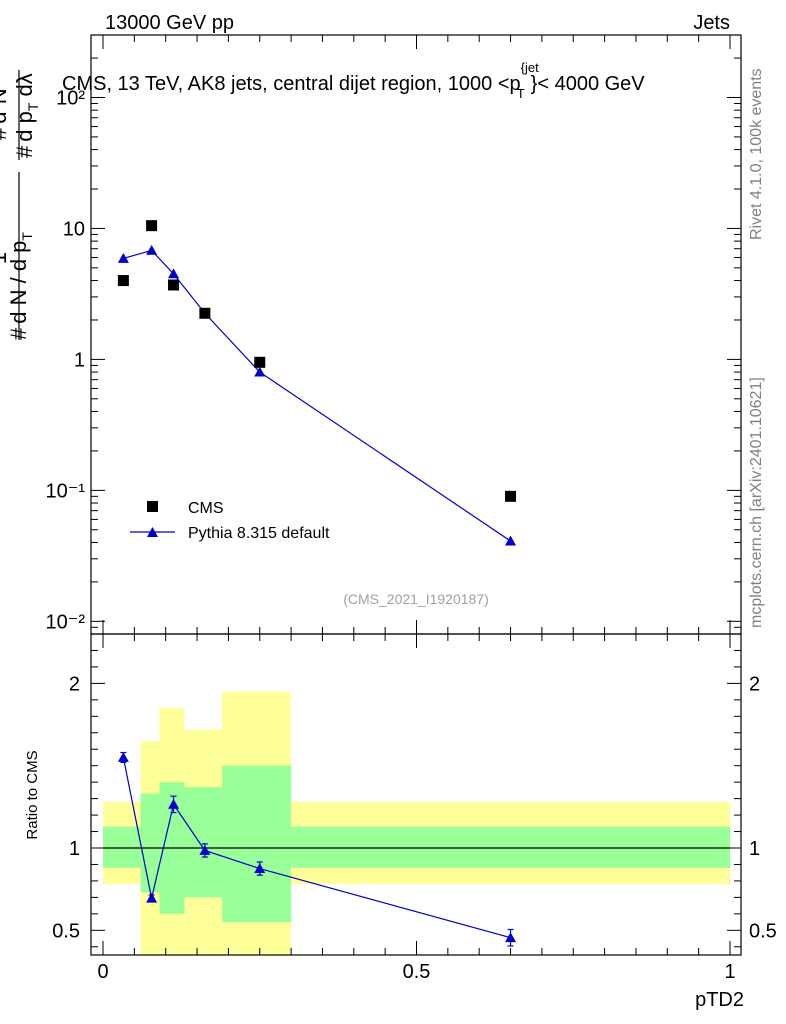 This screenshot has height=1024, width=786. What do you see at coordinates (66, 491) in the screenshot?
I see `main-y-tick-label: 10⁻¹` at bounding box center [66, 491].